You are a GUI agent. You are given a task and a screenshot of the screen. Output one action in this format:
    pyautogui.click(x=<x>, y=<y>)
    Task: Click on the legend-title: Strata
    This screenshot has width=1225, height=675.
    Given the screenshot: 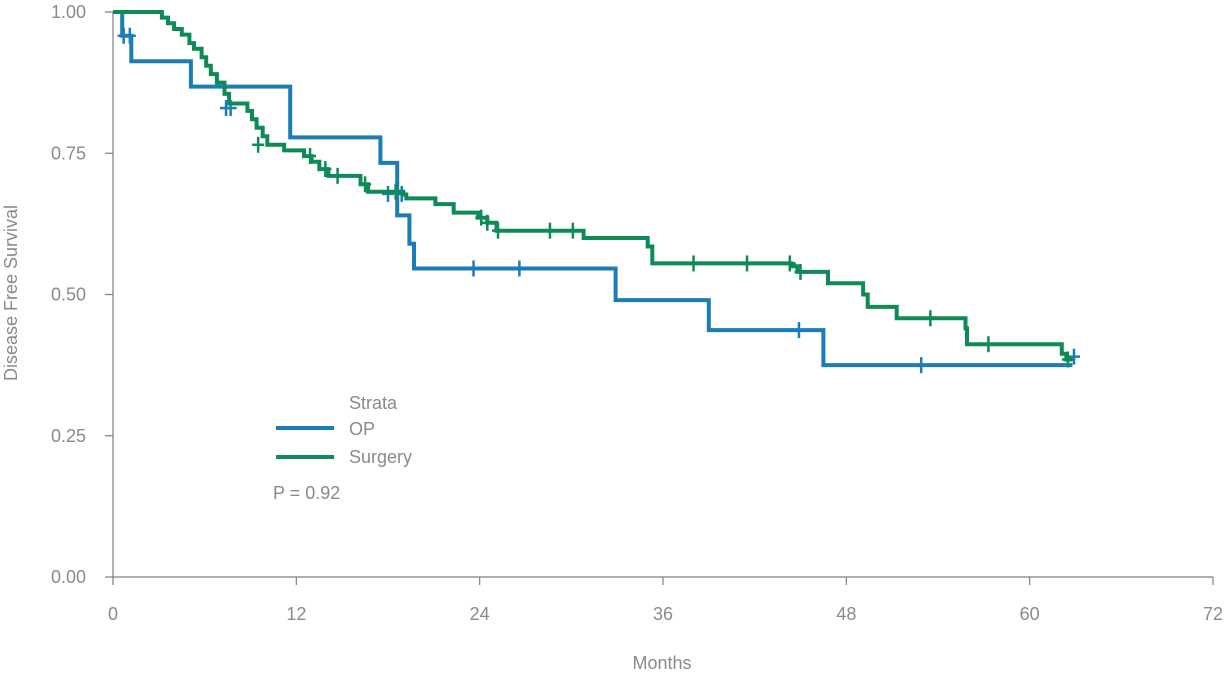 What is the action you would take?
    pyautogui.click(x=373, y=403)
    